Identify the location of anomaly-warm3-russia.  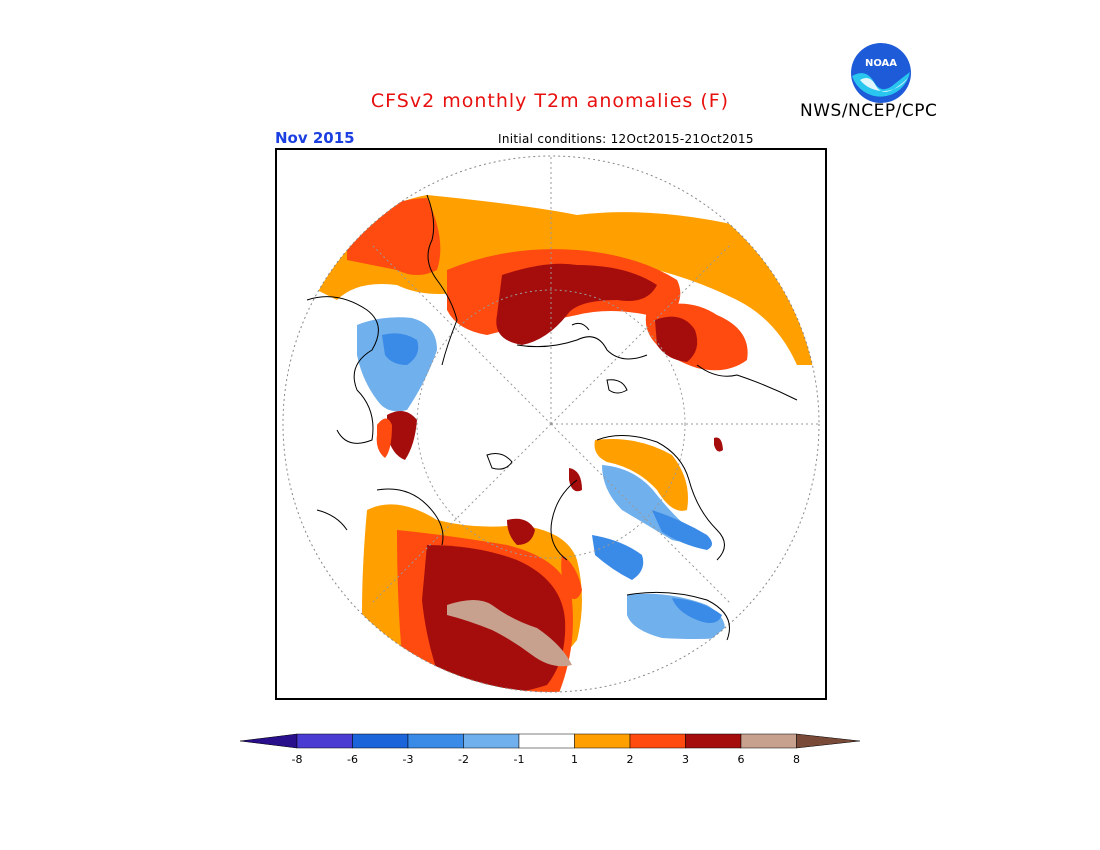
(576, 304).